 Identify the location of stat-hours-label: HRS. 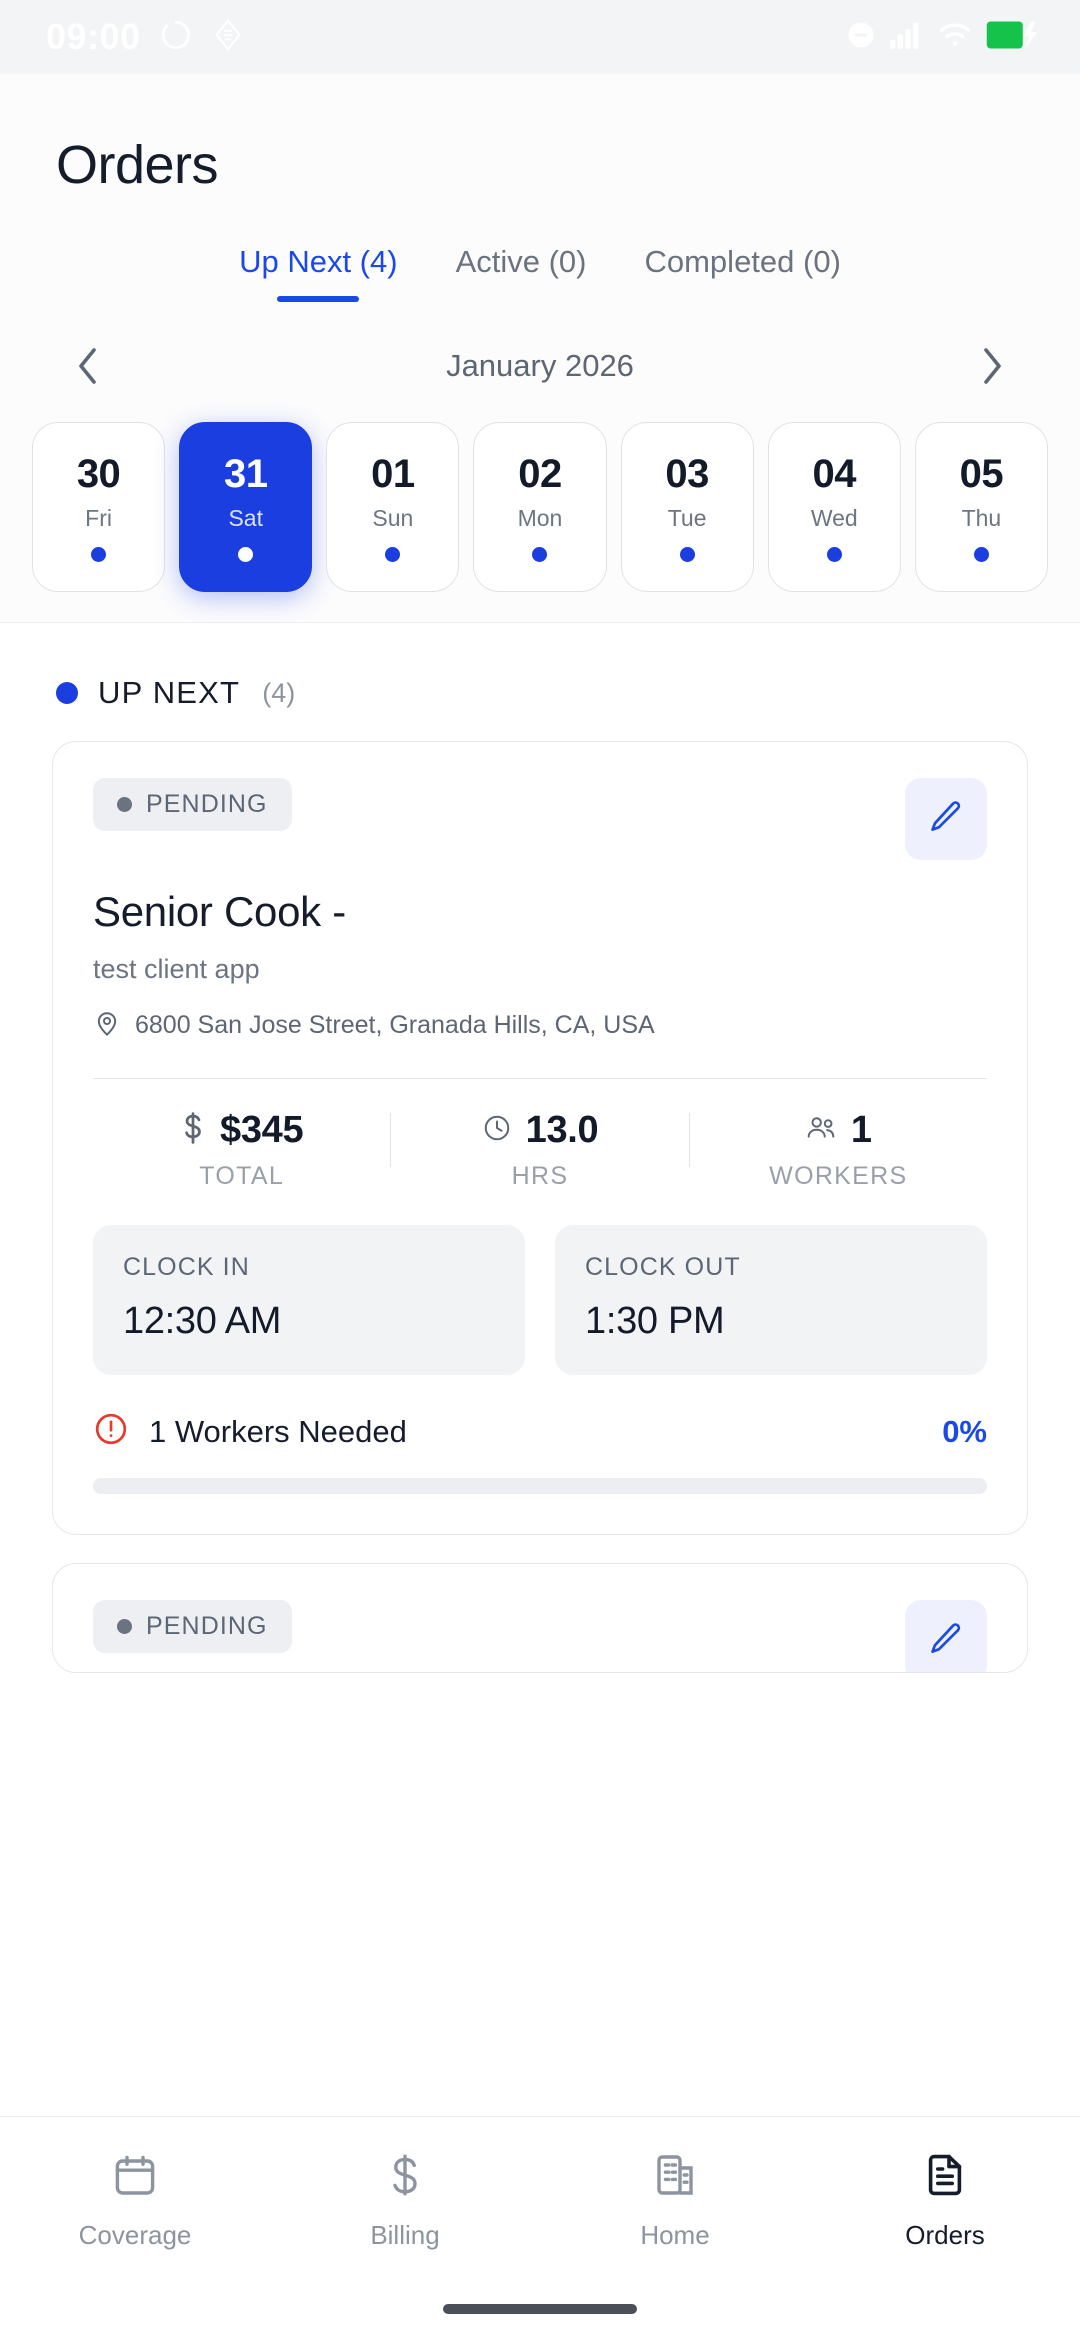
(540, 1176).